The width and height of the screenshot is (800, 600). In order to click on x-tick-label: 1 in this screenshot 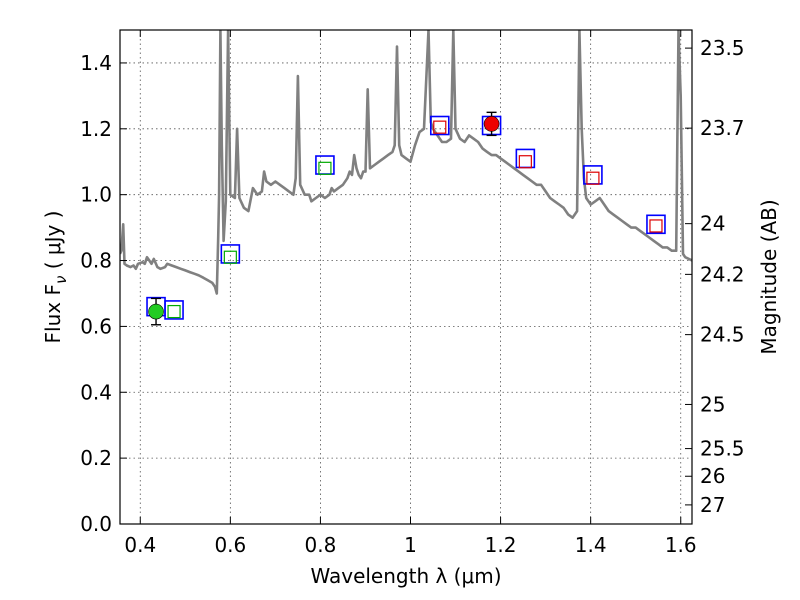, I will do `click(410, 545)`.